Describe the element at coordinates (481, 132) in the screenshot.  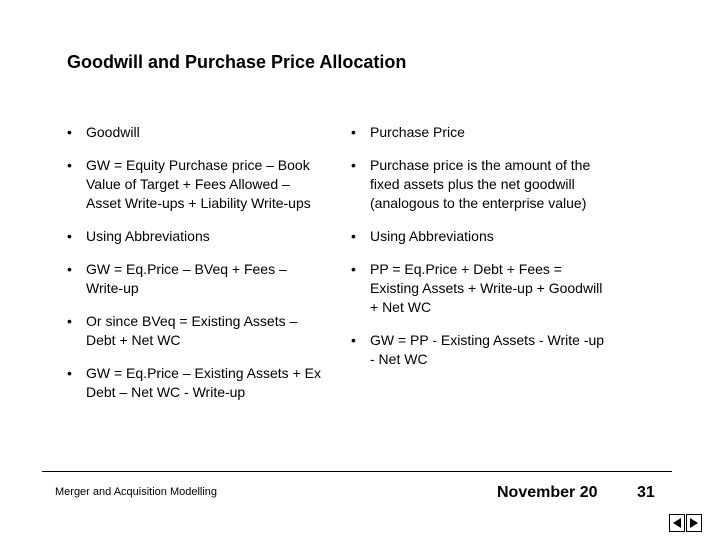
I see `list-item: • Purchase Price` at that location.